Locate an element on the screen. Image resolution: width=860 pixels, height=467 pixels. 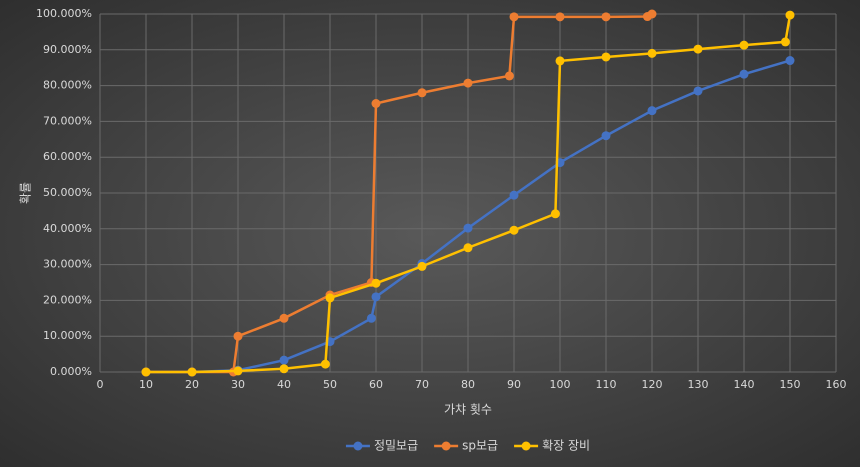
y-tick-label: 10.000% is located at coordinates (67, 335).